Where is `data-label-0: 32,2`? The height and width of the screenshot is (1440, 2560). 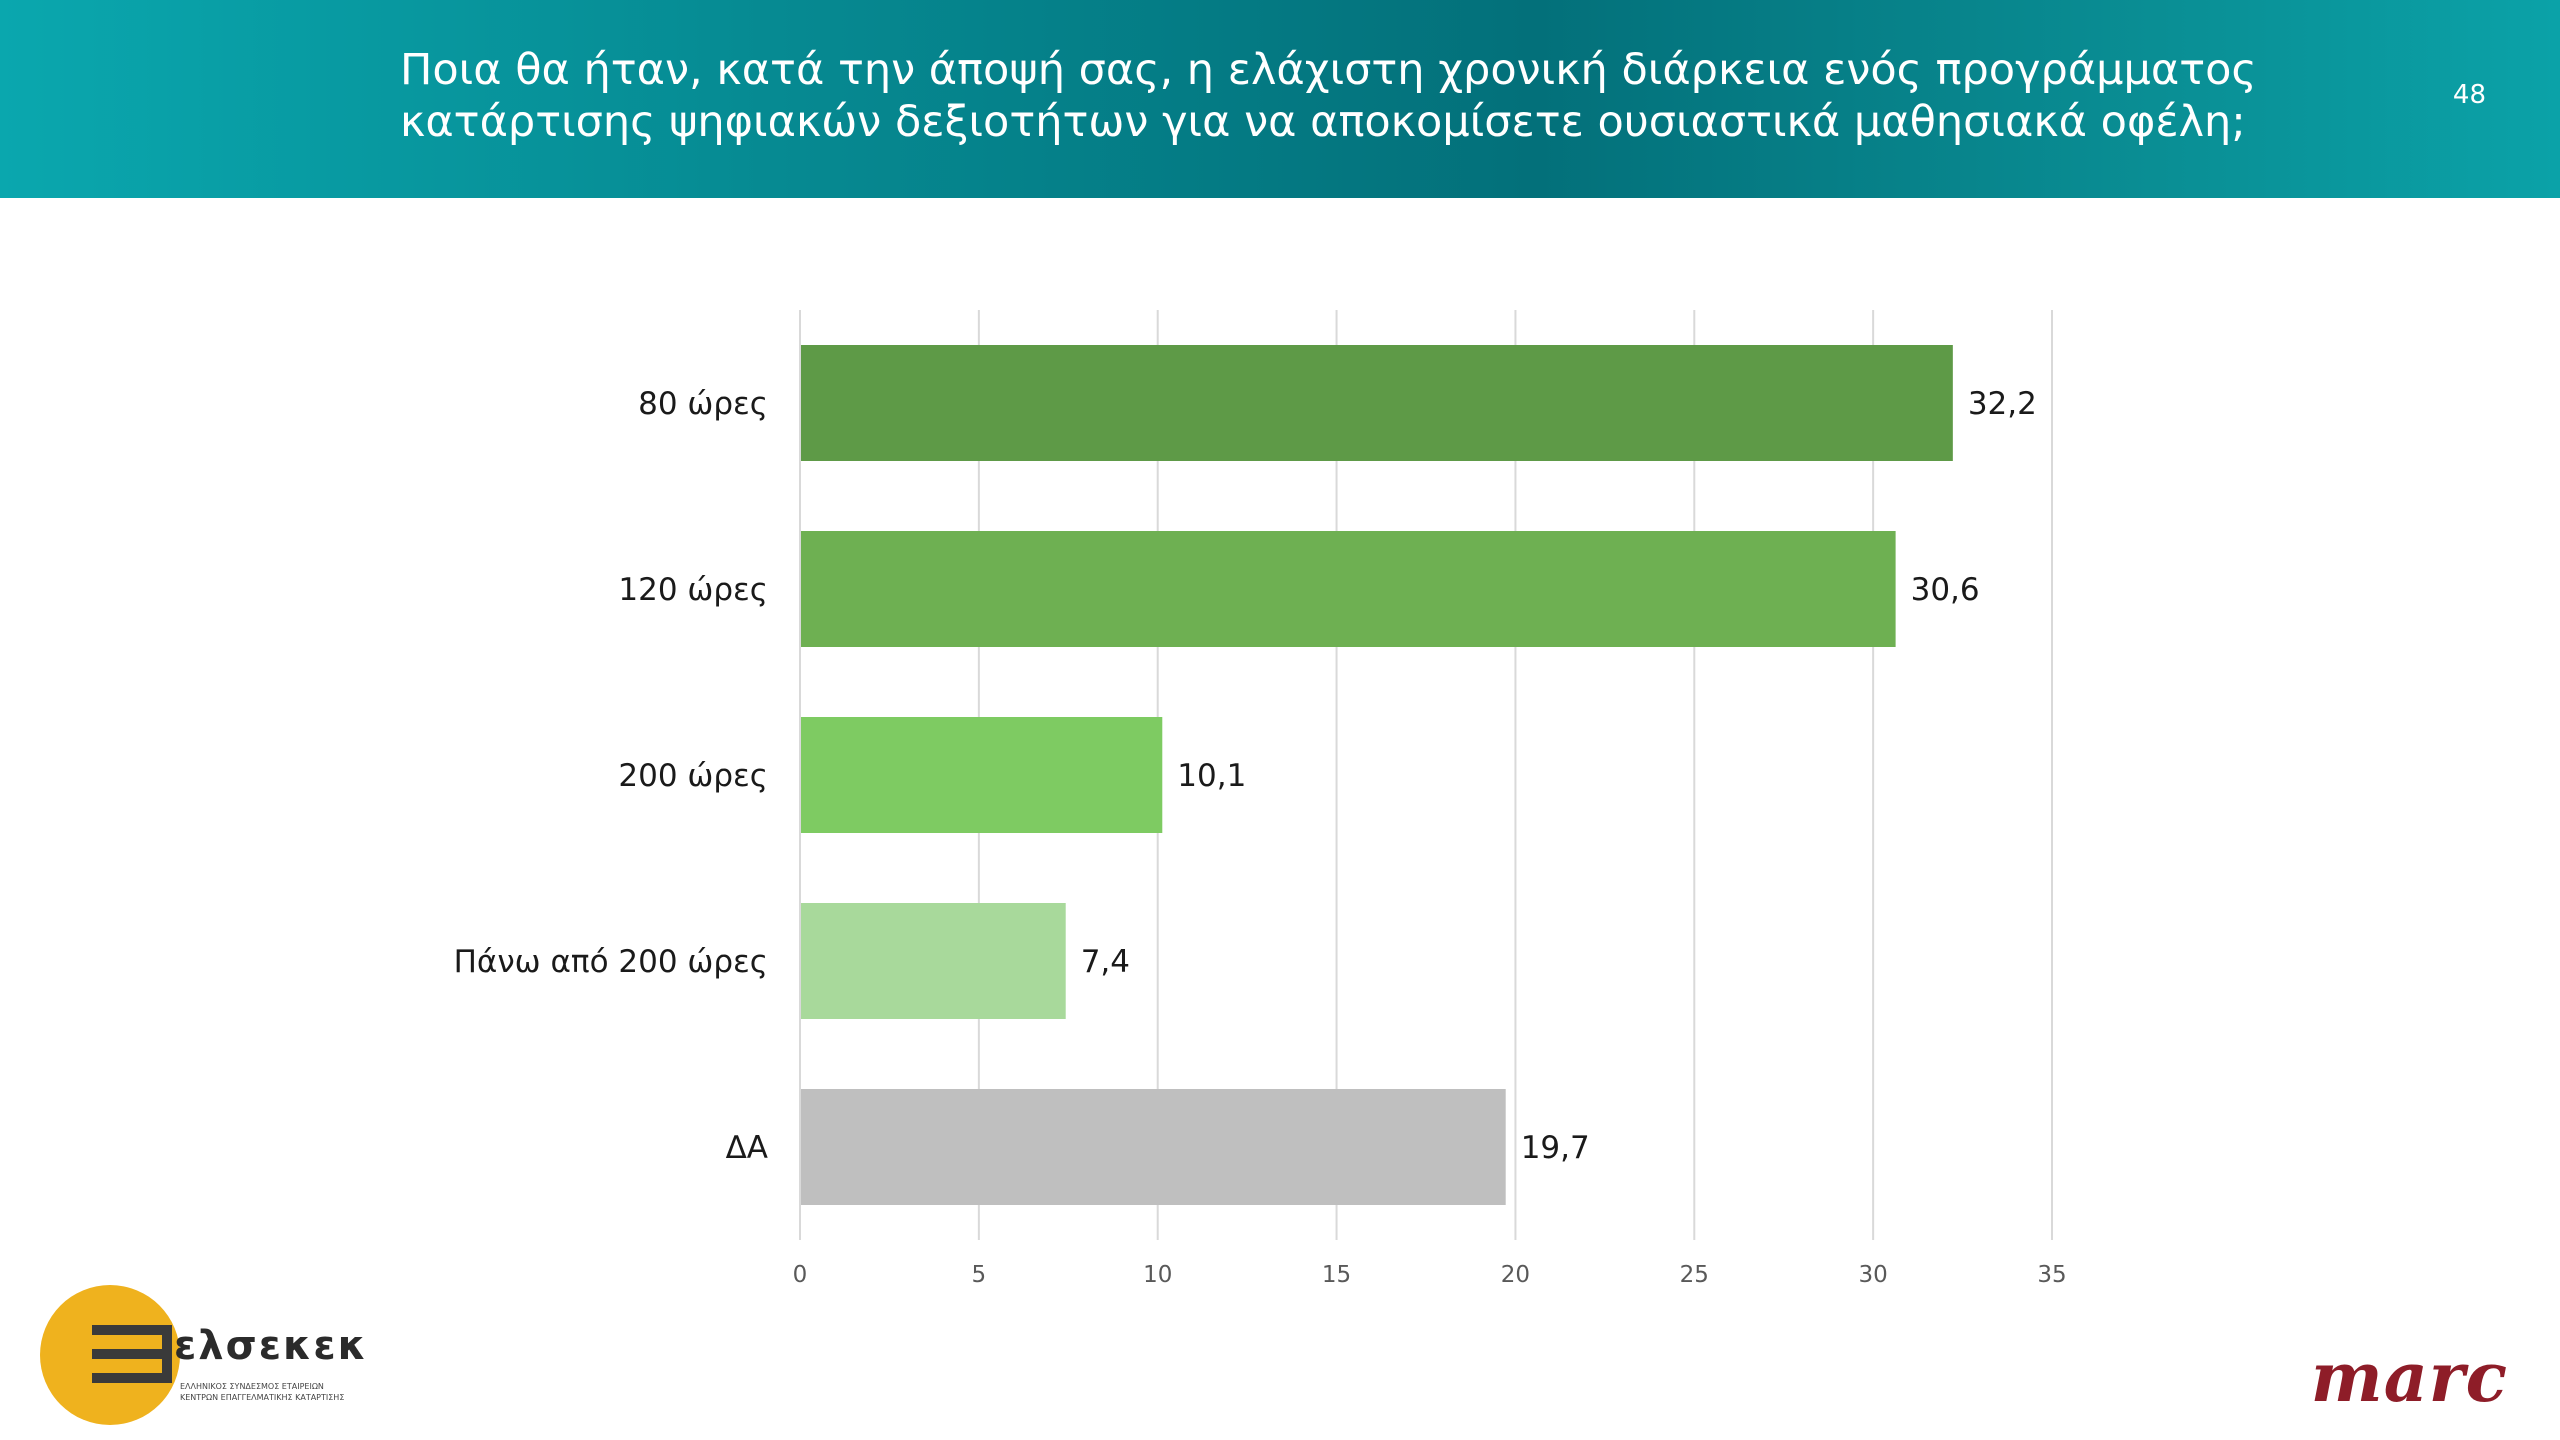 data-label-0: 32,2 is located at coordinates (2002, 404).